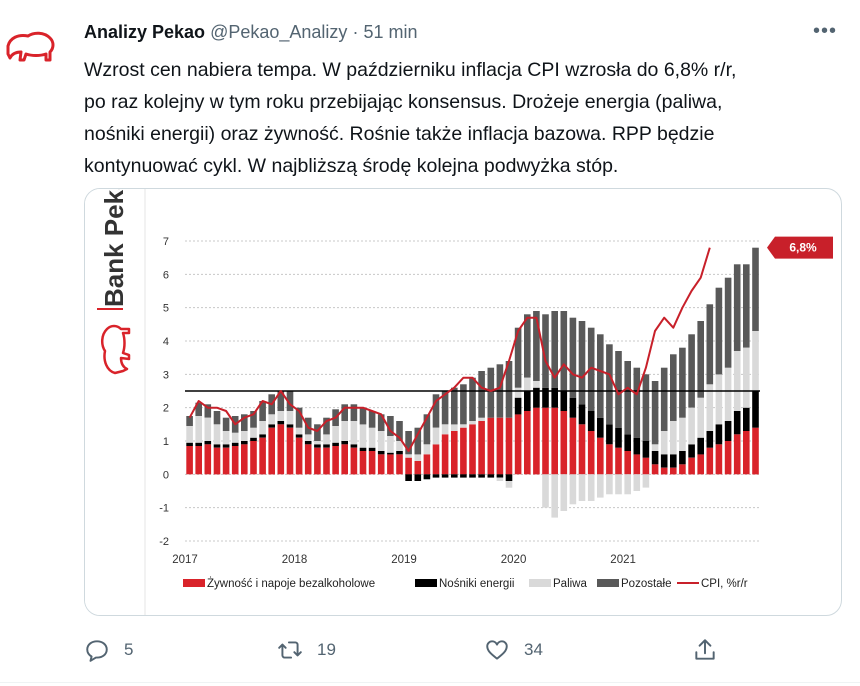 The height and width of the screenshot is (686, 860). Describe the element at coordinates (803, 248) in the screenshot. I see `cpi-callout-label: 6,8%` at that location.